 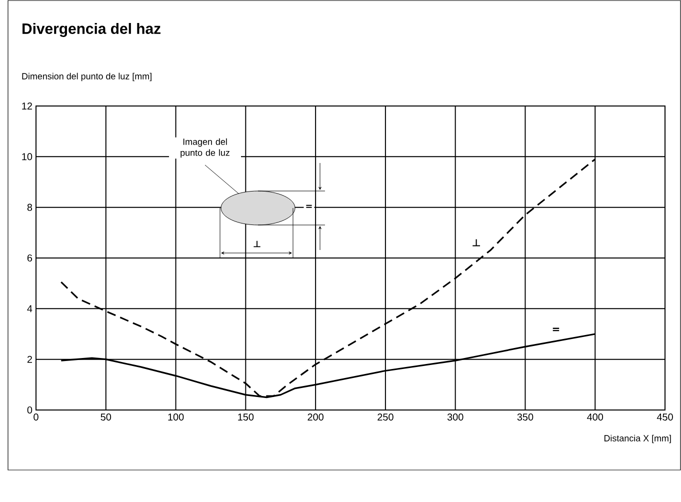 What do you see at coordinates (664, 417) in the screenshot?
I see `x-tick-label: 450` at bounding box center [664, 417].